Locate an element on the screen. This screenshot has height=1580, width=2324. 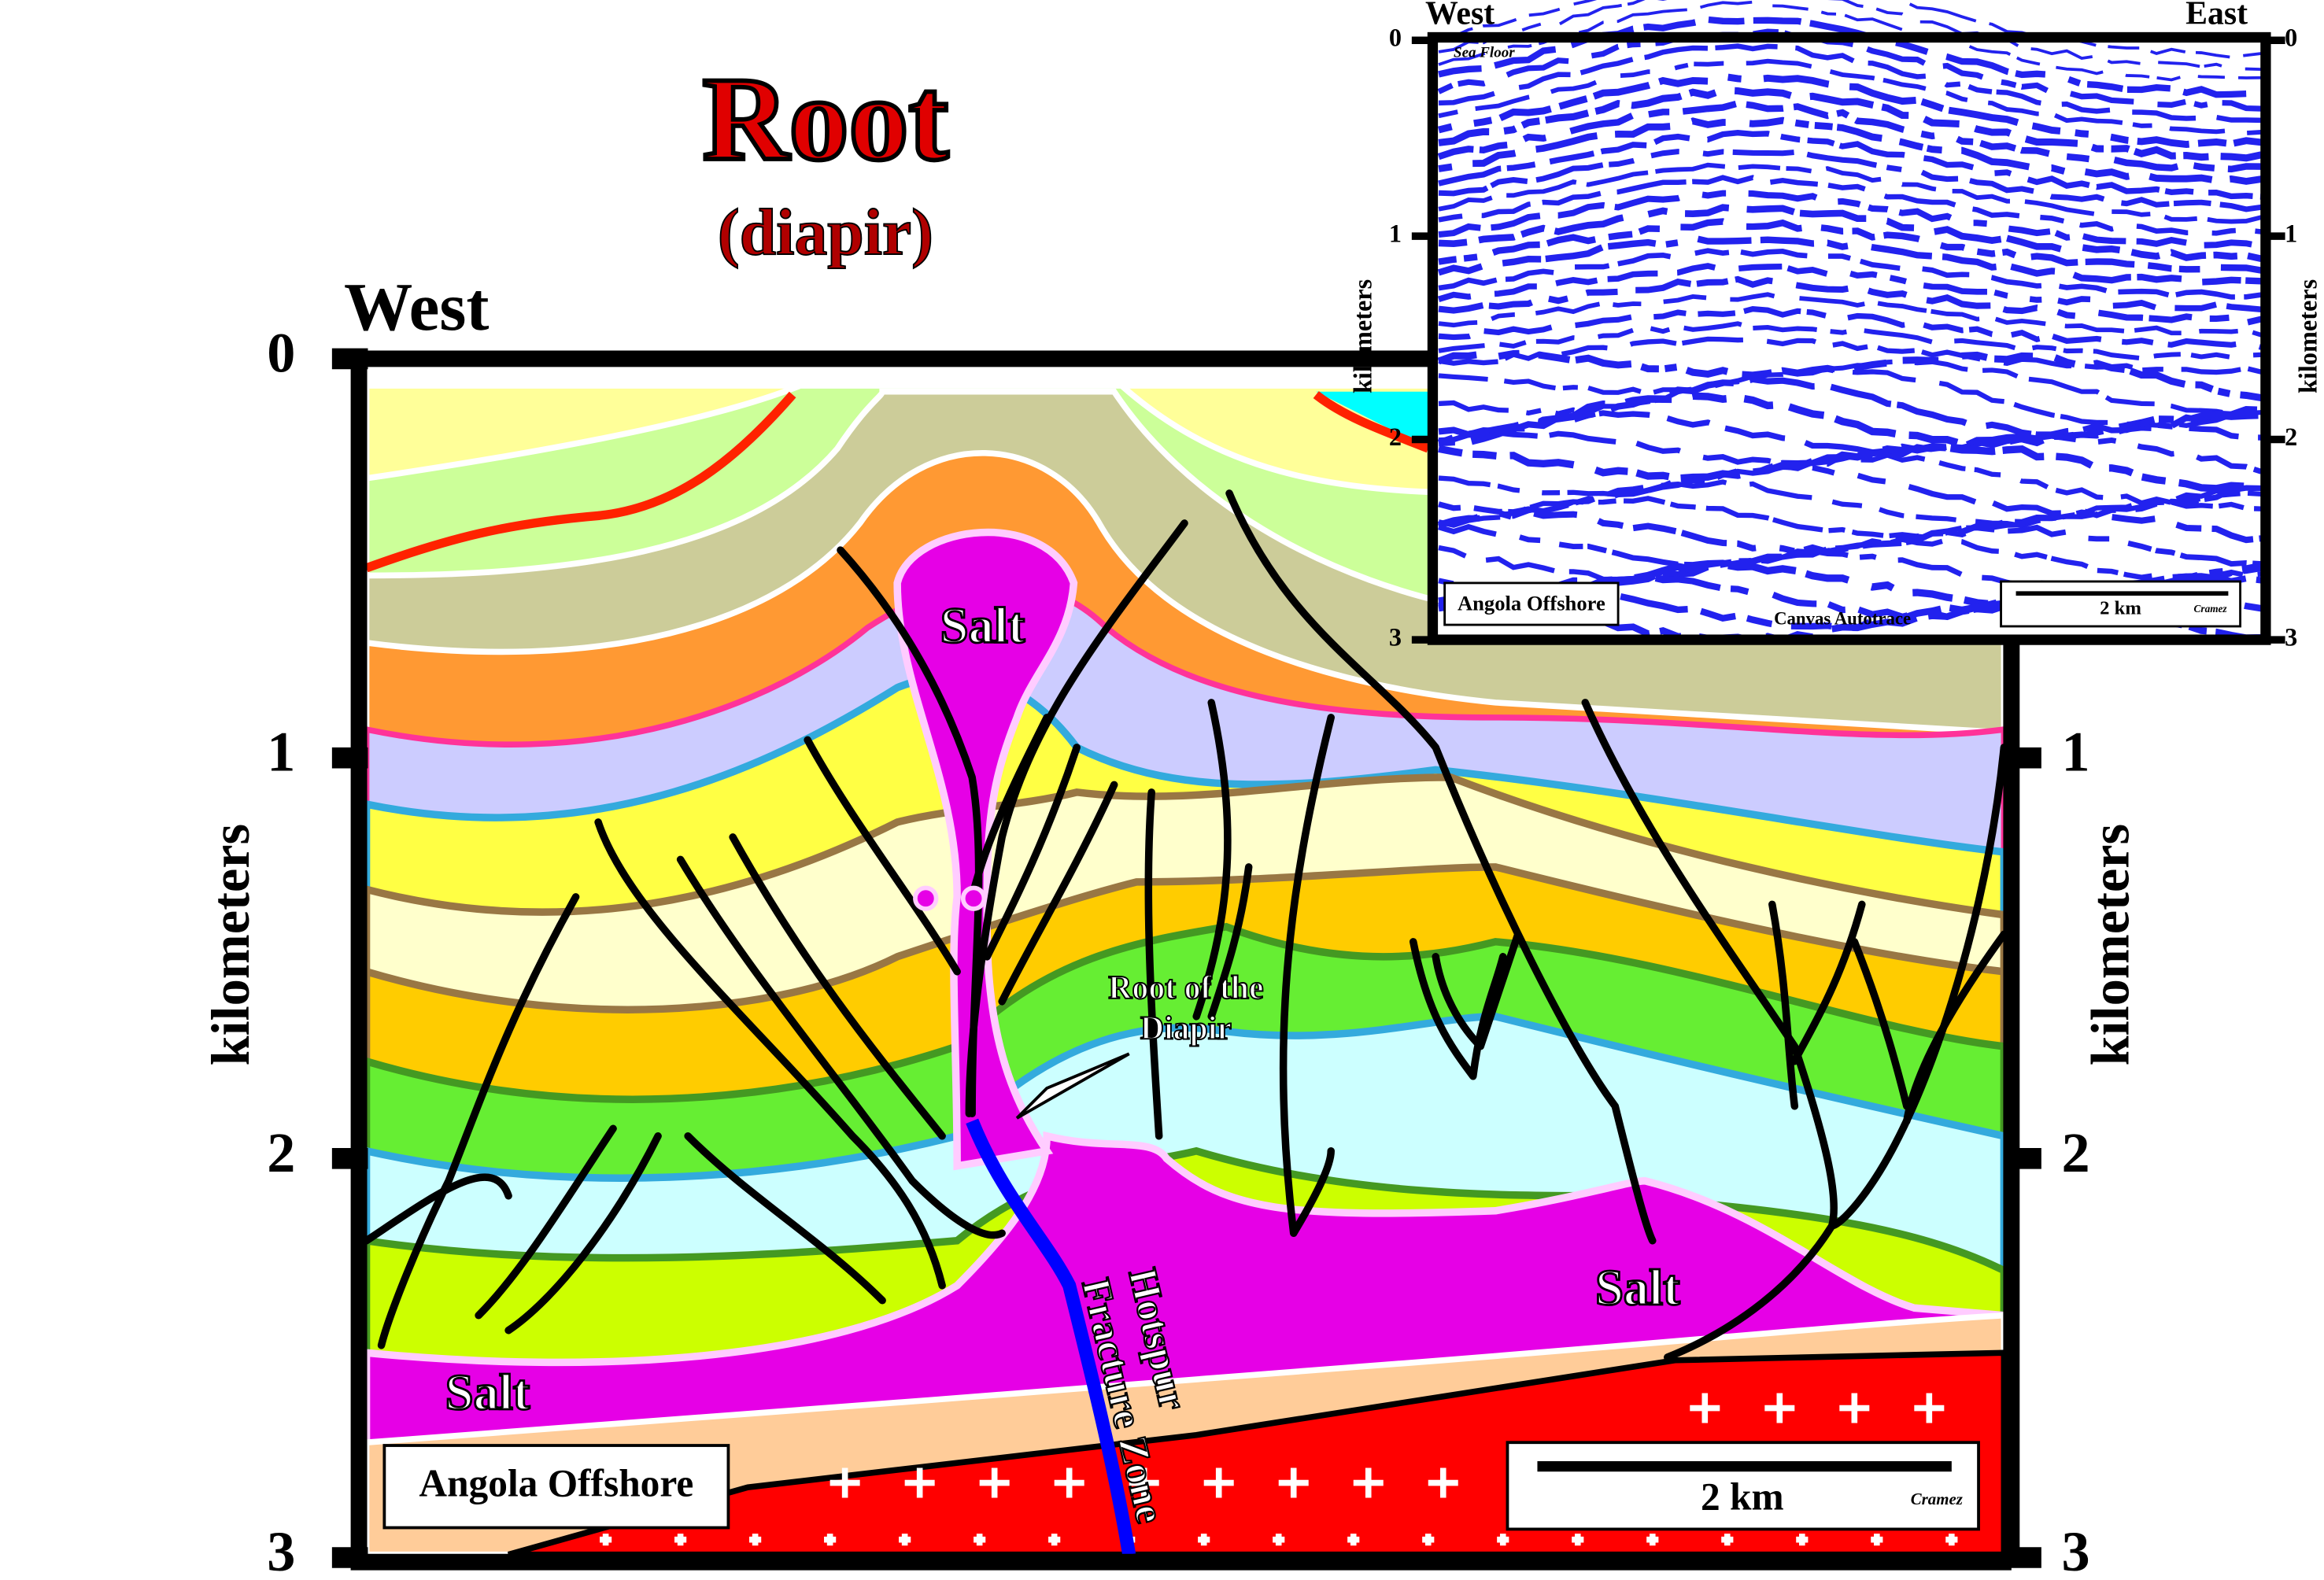
inset-method: Canvas Autotrace is located at coordinates (1842, 619).